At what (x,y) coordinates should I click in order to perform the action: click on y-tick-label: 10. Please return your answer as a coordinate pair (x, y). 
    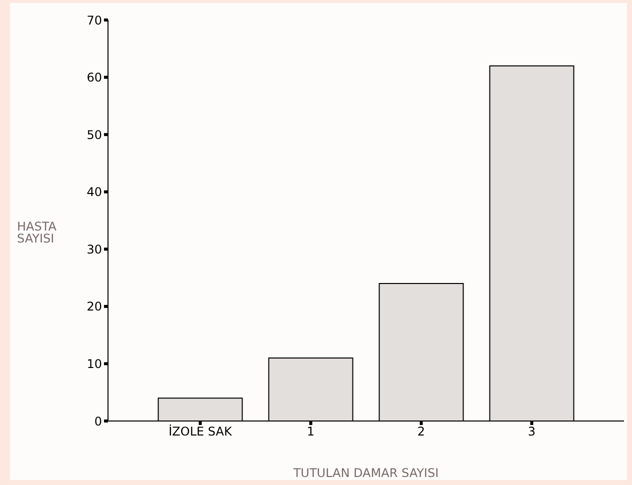
    Looking at the image, I should click on (94, 363).